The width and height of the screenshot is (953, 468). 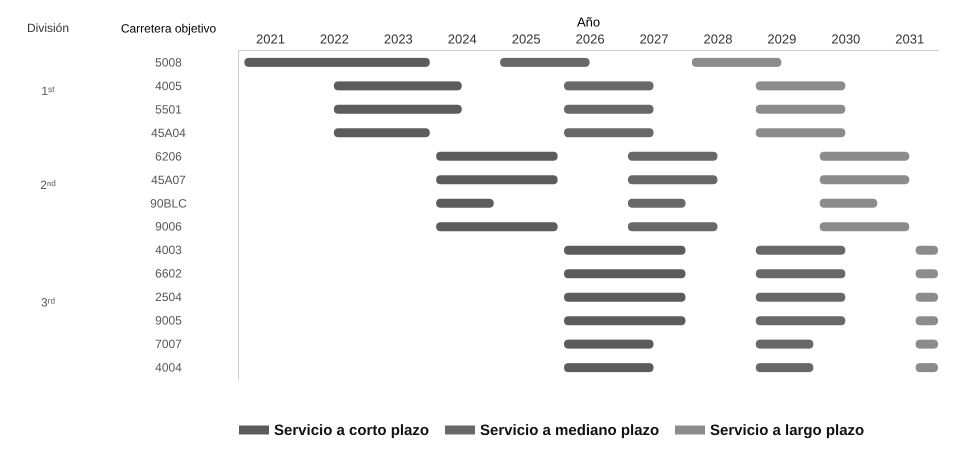 What do you see at coordinates (526, 39) in the screenshot?
I see `x-tick-label: 2025` at bounding box center [526, 39].